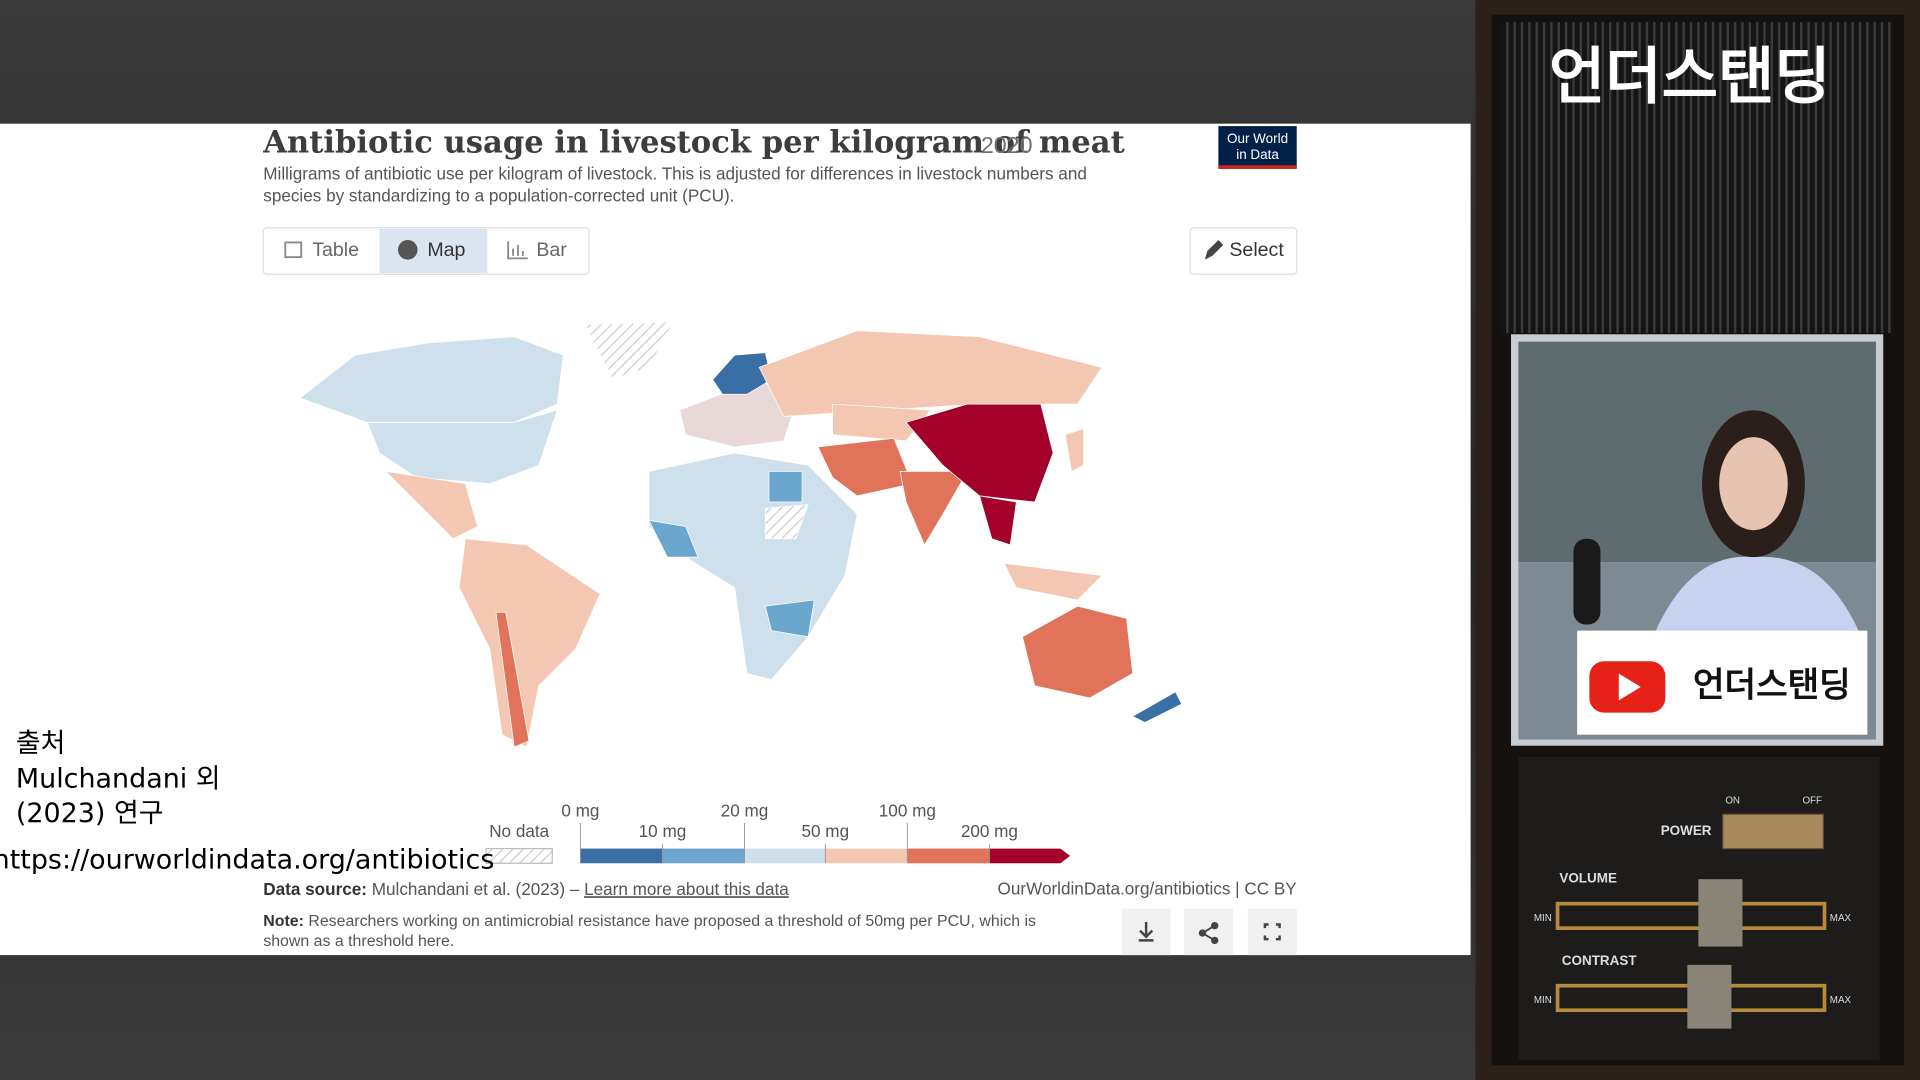  What do you see at coordinates (335, 250) in the screenshot?
I see `tab: Table` at bounding box center [335, 250].